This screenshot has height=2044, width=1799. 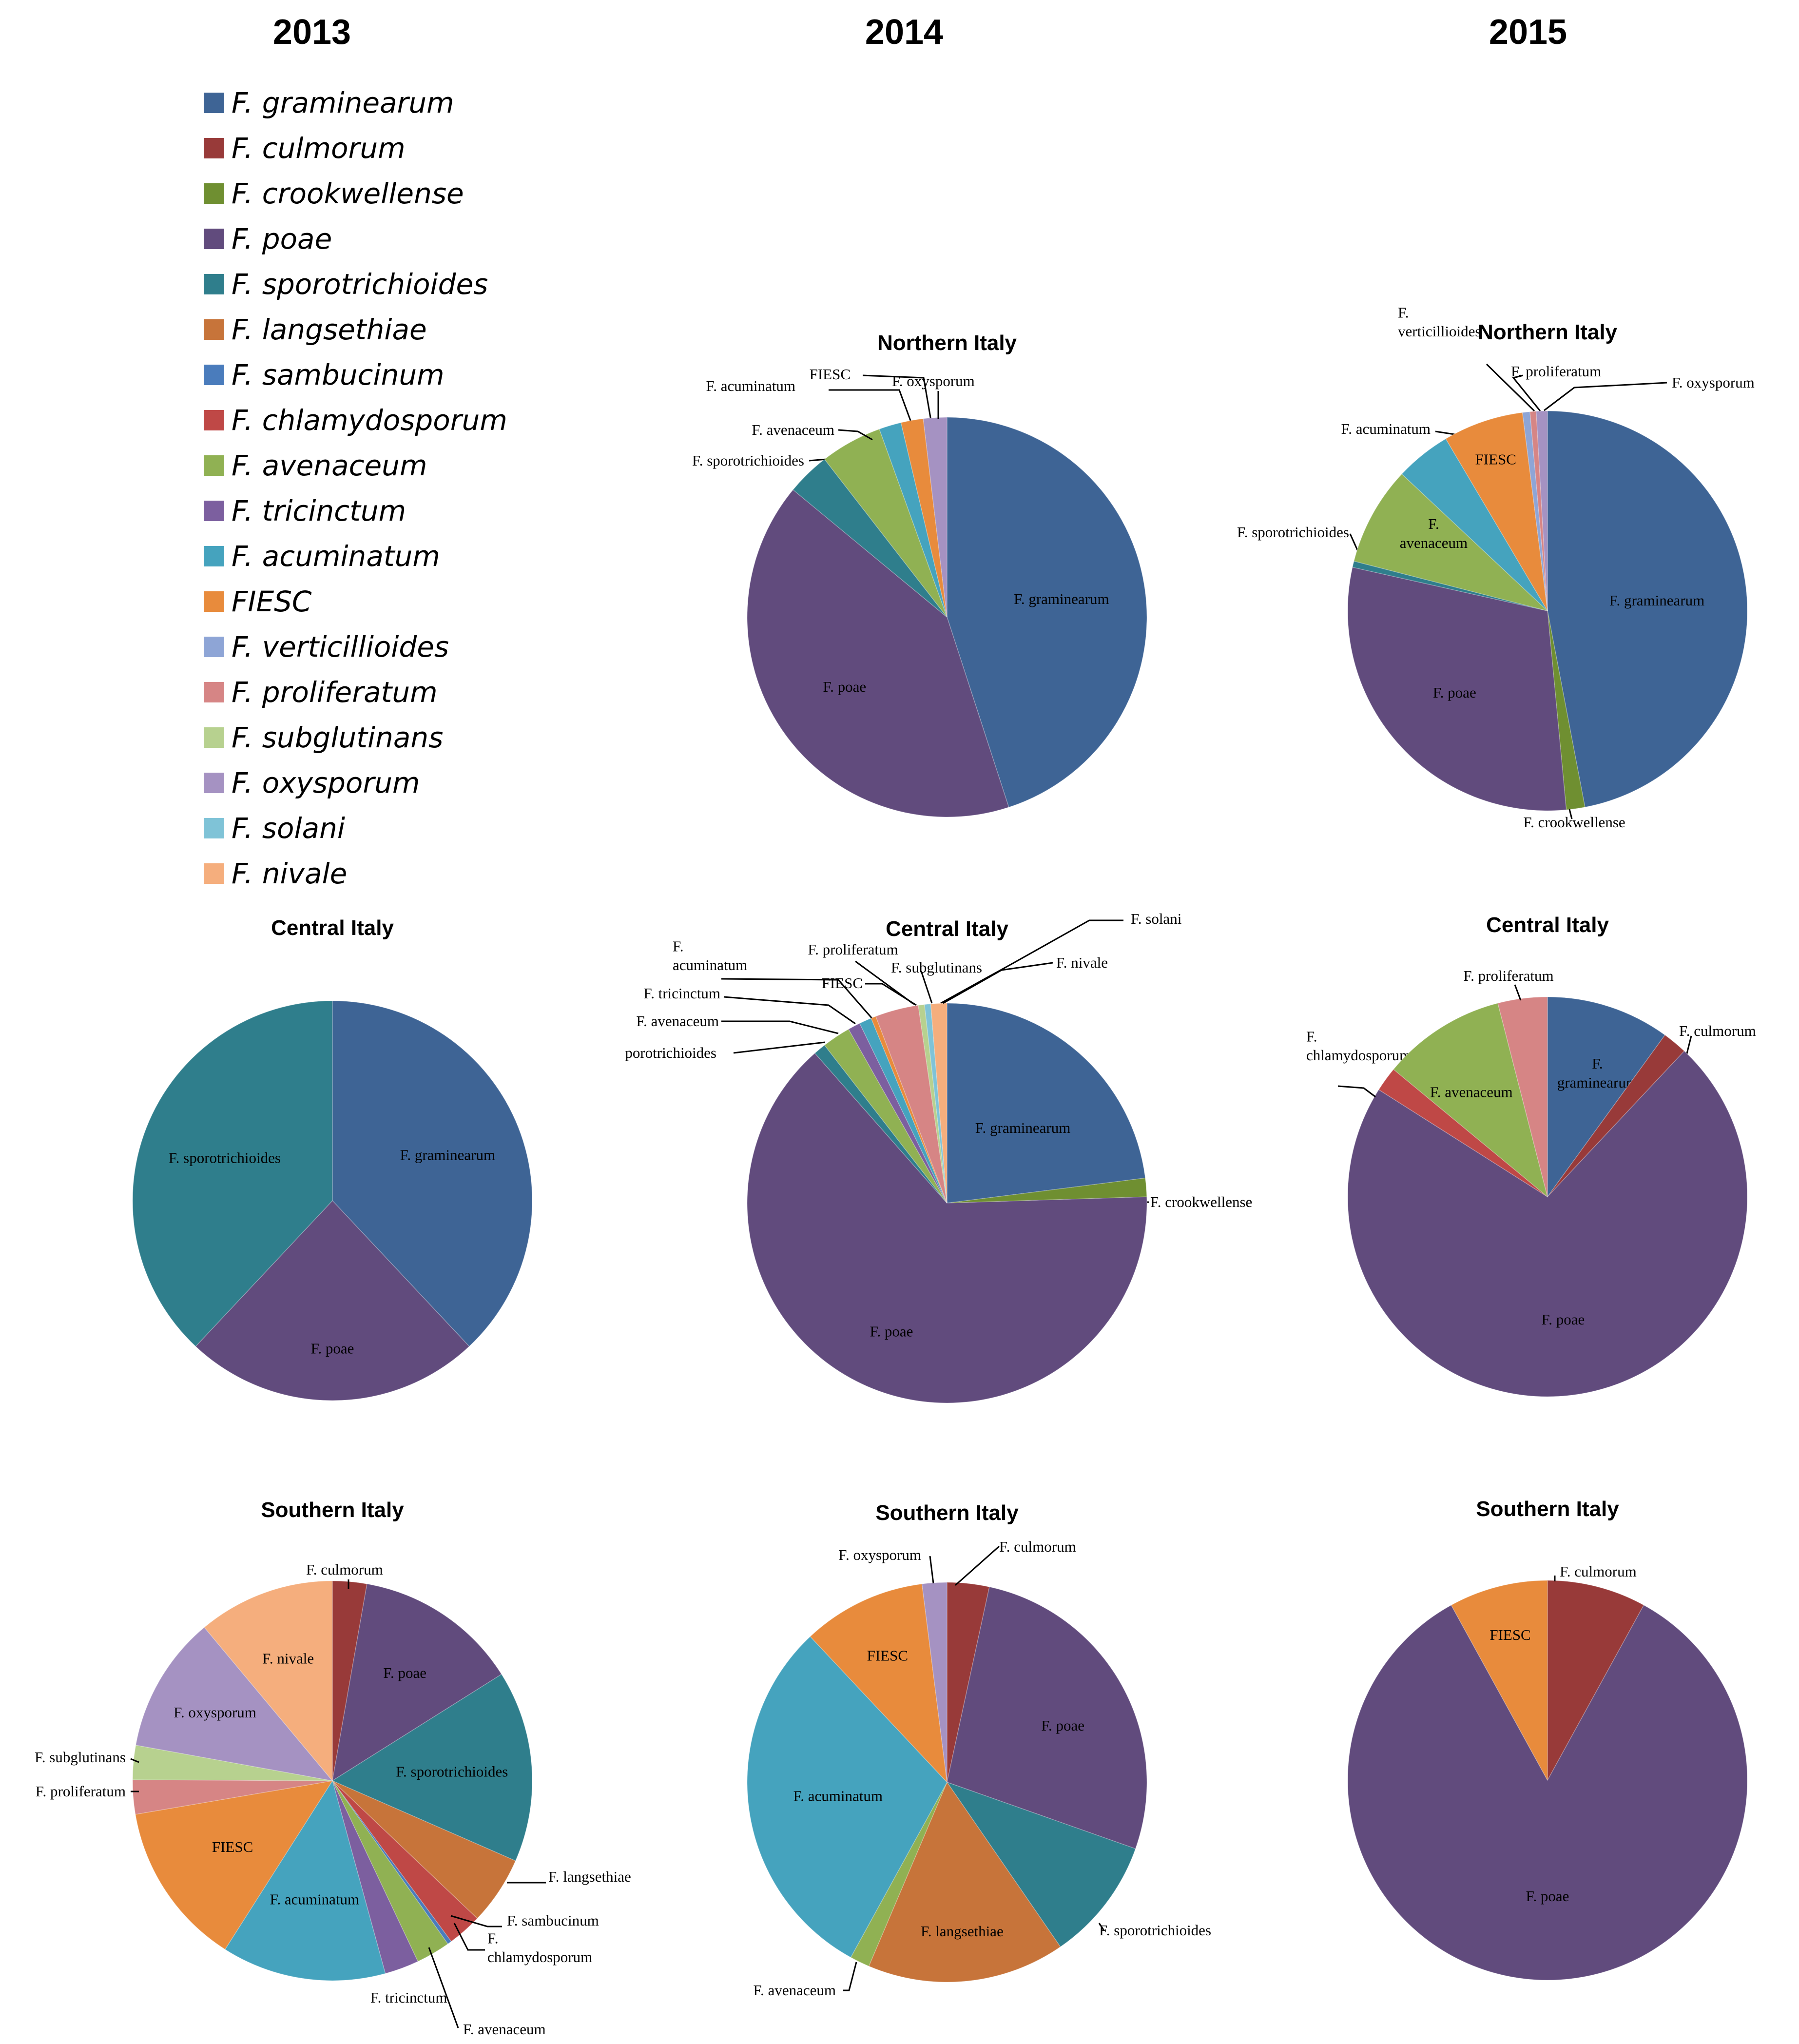 What do you see at coordinates (336, 556) in the screenshot?
I see `legend-label: F. acuminatum` at bounding box center [336, 556].